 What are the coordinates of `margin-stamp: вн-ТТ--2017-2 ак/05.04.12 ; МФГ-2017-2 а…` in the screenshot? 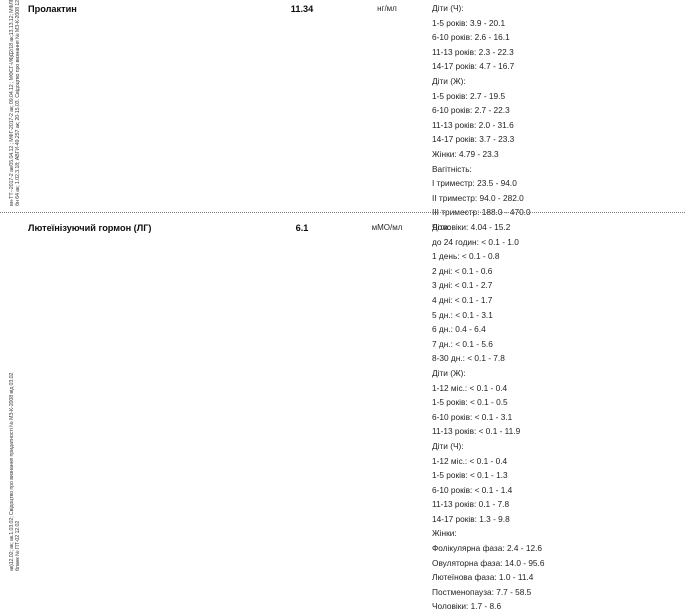 It's located at (10, 286).